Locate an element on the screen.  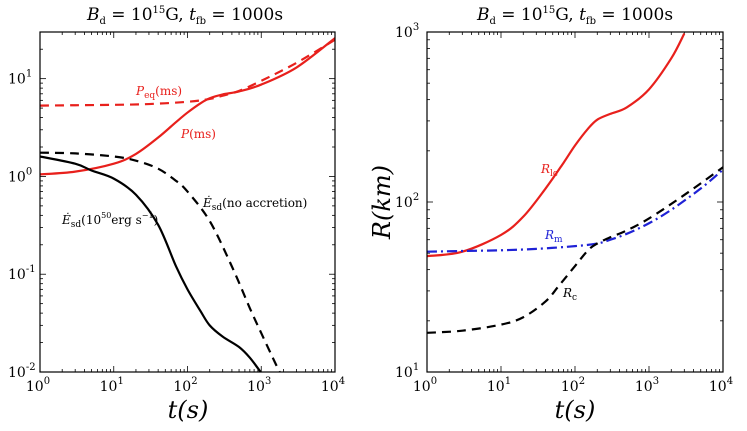
left-x-axis-label: t(s) is located at coordinates (188, 410).